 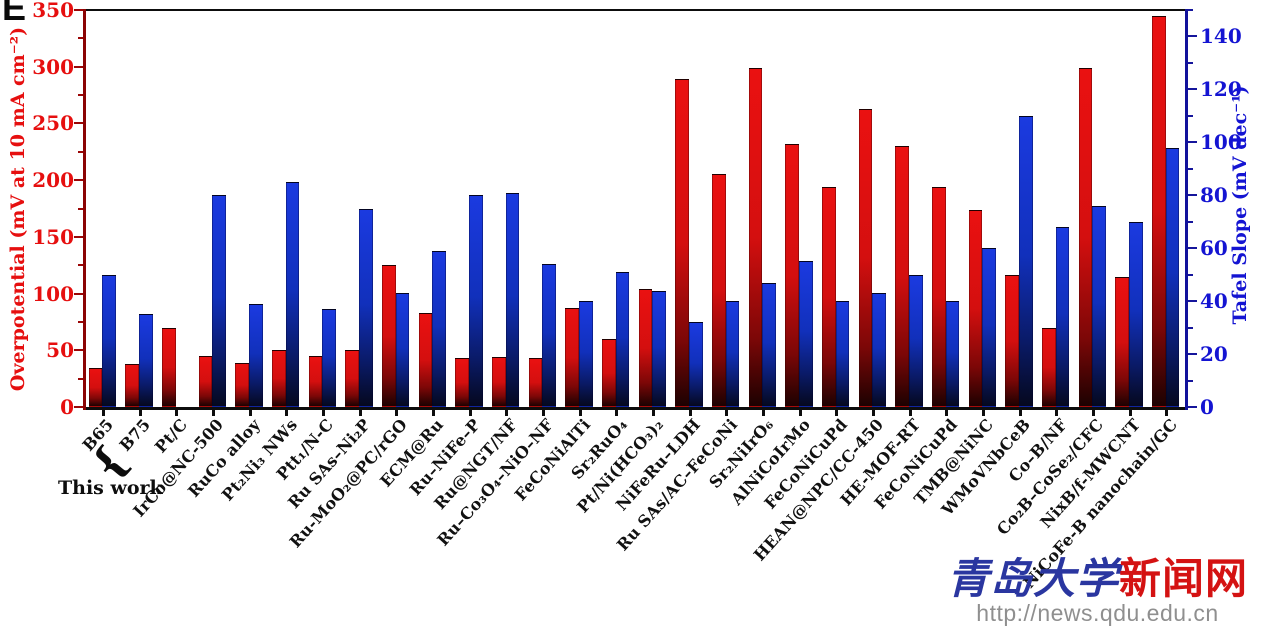 What do you see at coordinates (1214, 248) in the screenshot?
I see `right-axis-tick-label-60: 60` at bounding box center [1214, 248].